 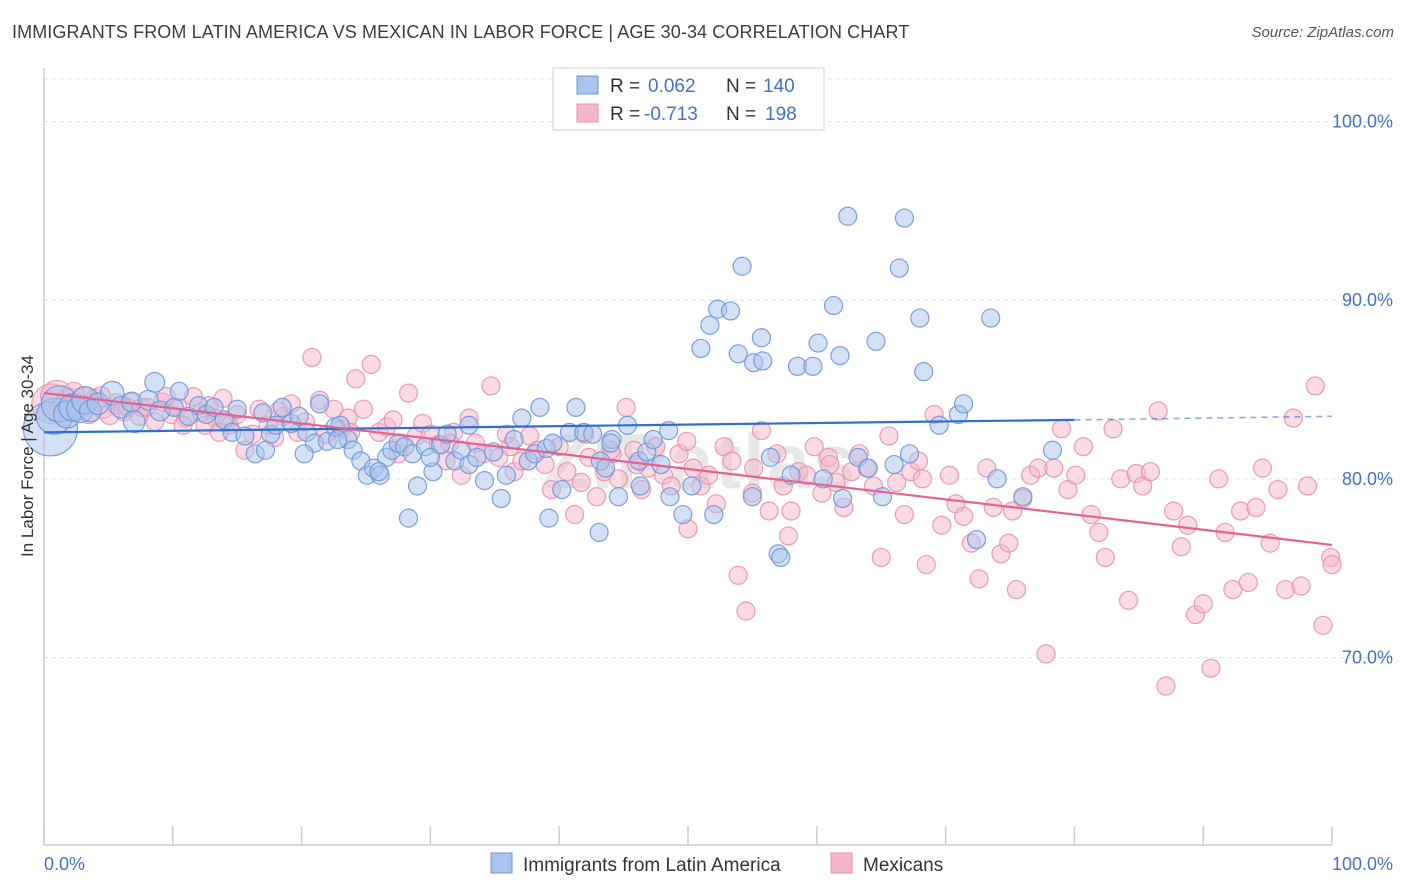 I want to click on series-legend-label-pink: Mexicans, so click(x=903, y=865).